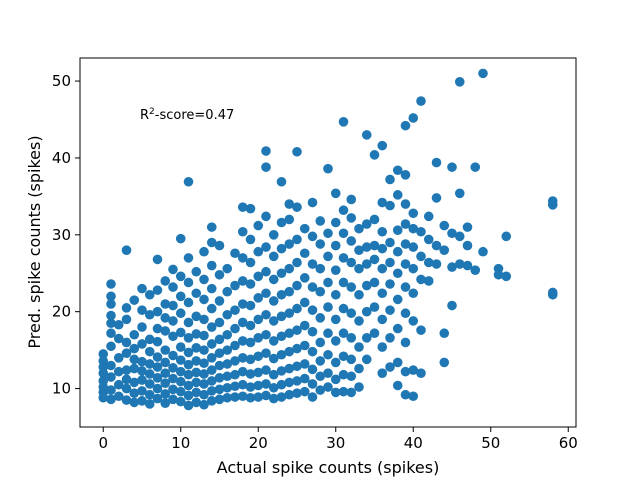 Image resolution: width=640 pixels, height=480 pixels. I want to click on r2-annotation-suffix: -score=0.47, so click(194, 115).